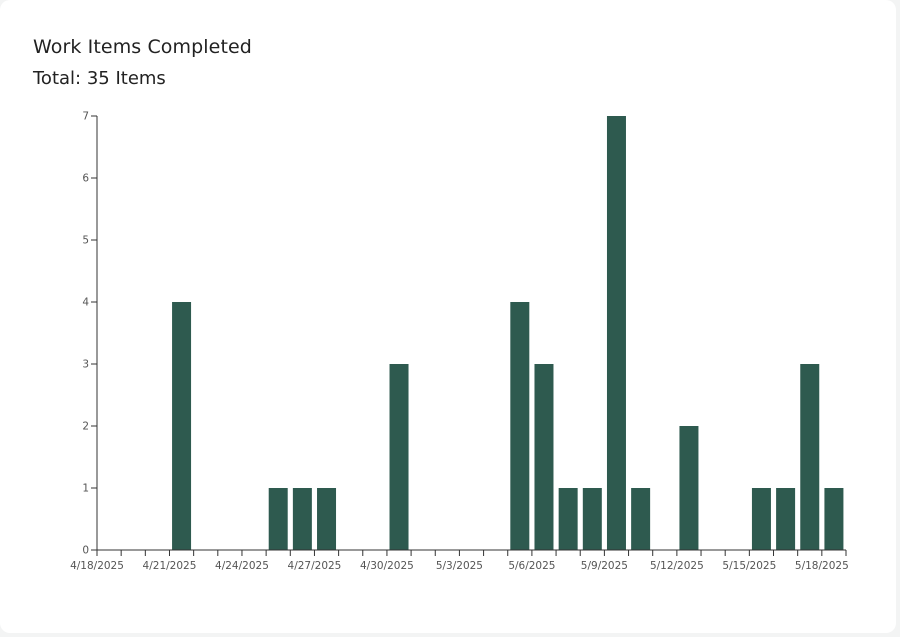 The image size is (900, 637). What do you see at coordinates (834, 519) in the screenshot?
I see `bar-5-18-2025` at bounding box center [834, 519].